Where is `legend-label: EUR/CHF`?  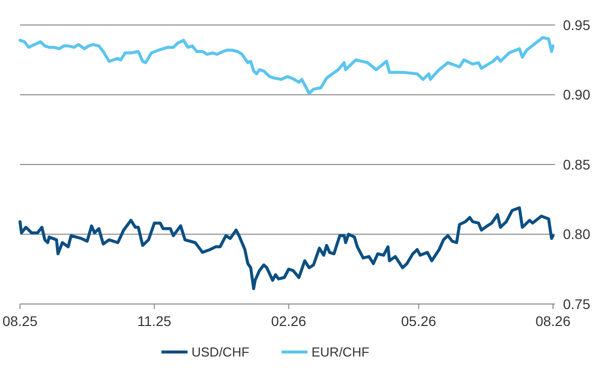 legend-label: EUR/CHF is located at coordinates (341, 352).